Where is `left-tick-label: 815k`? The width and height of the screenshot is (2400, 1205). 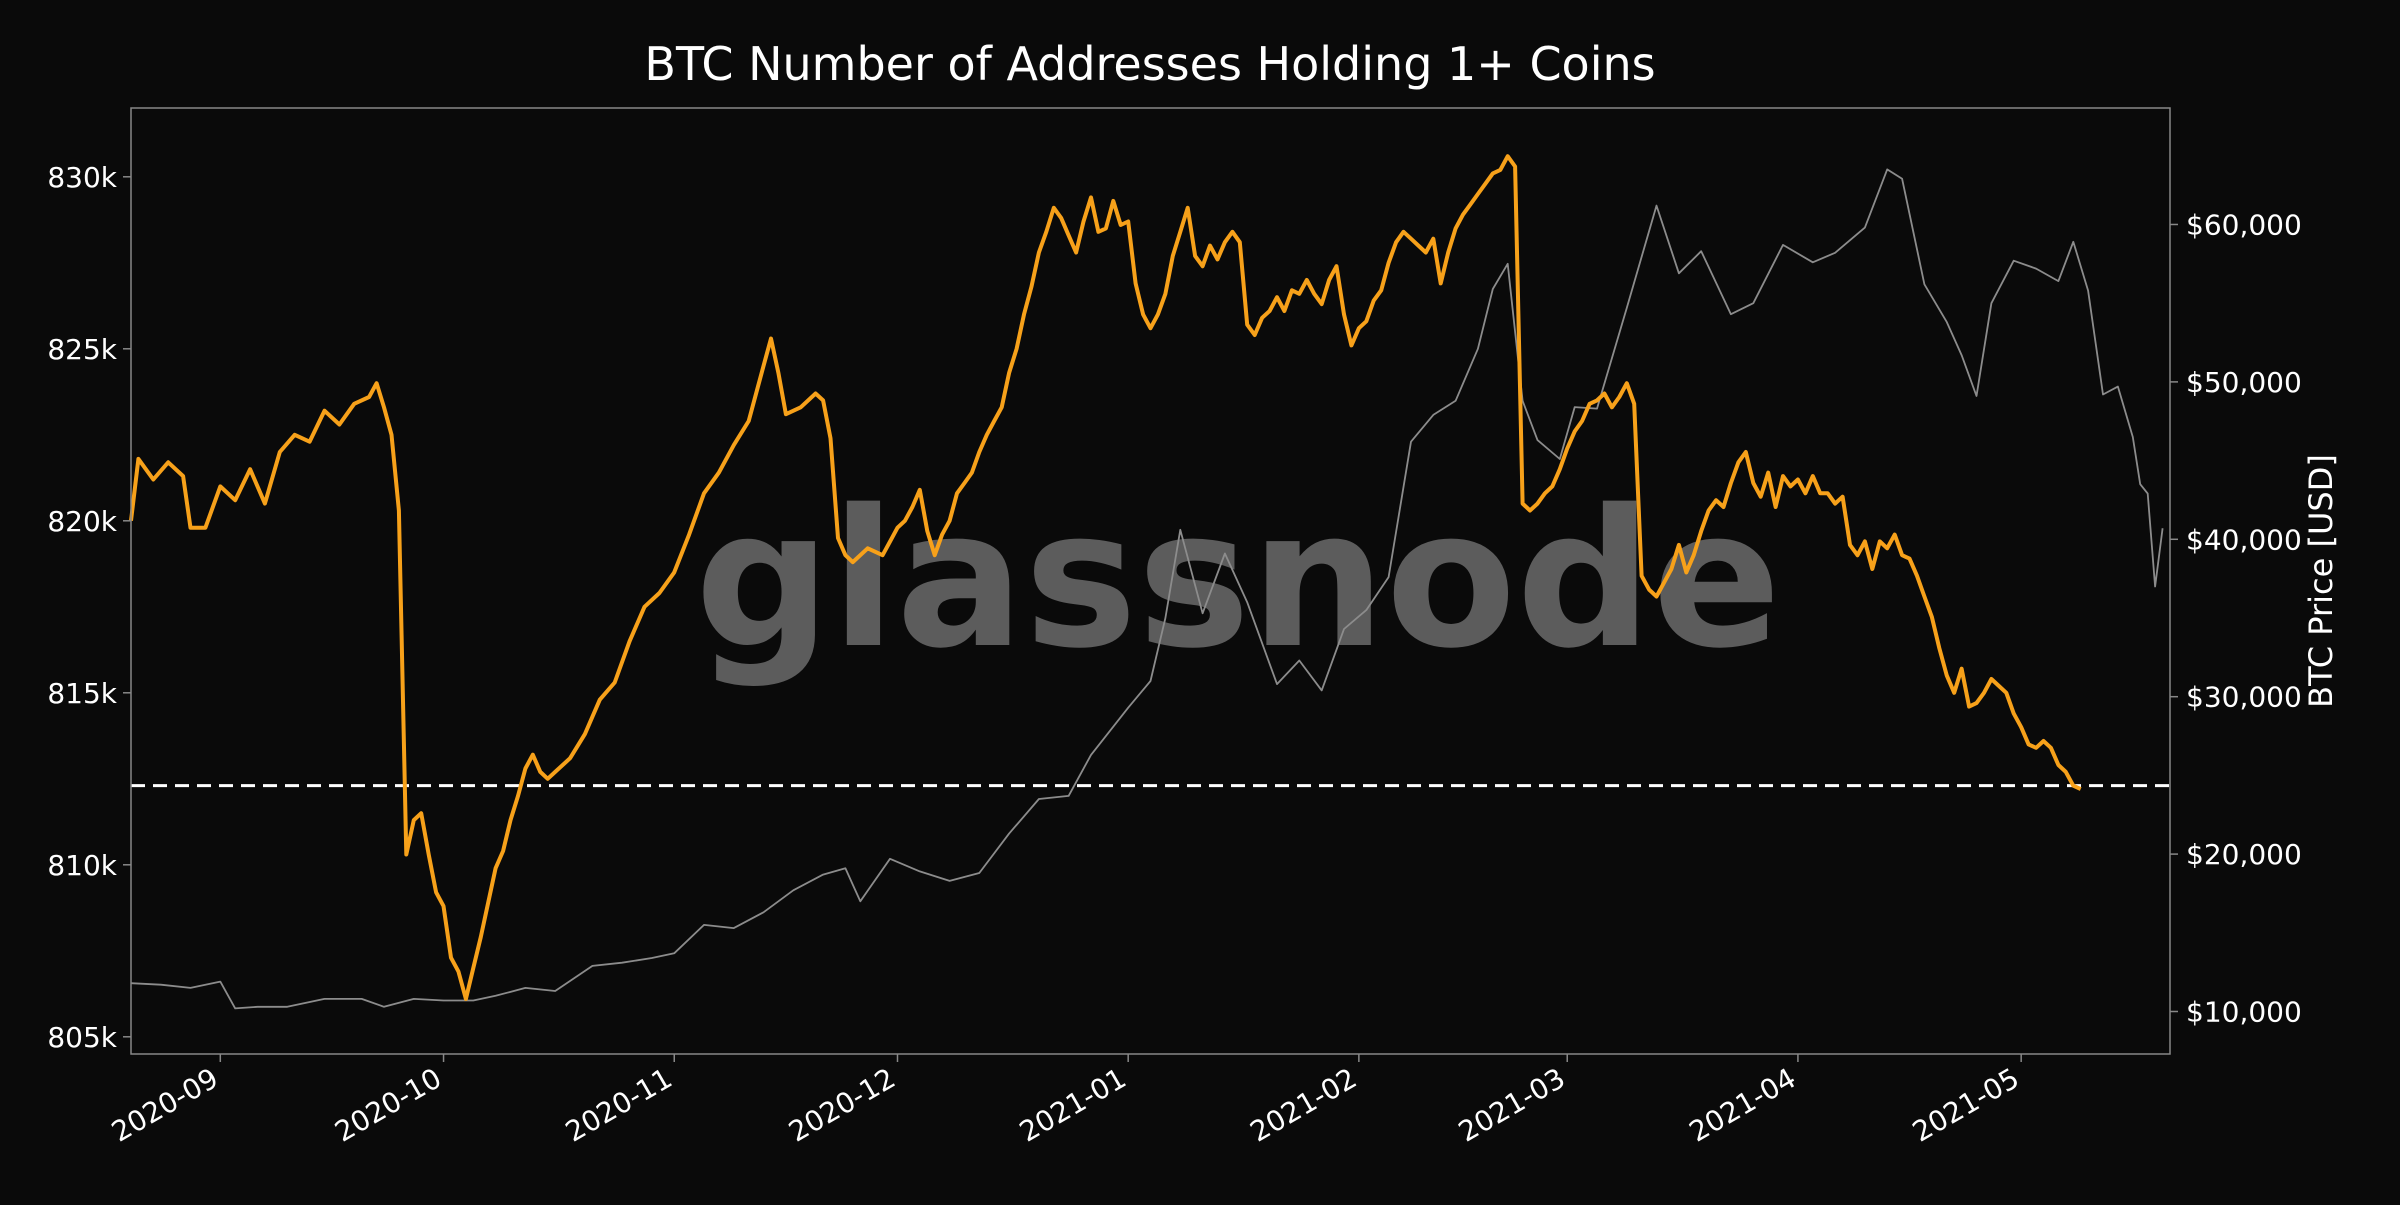 left-tick-label: 815k is located at coordinates (82, 693).